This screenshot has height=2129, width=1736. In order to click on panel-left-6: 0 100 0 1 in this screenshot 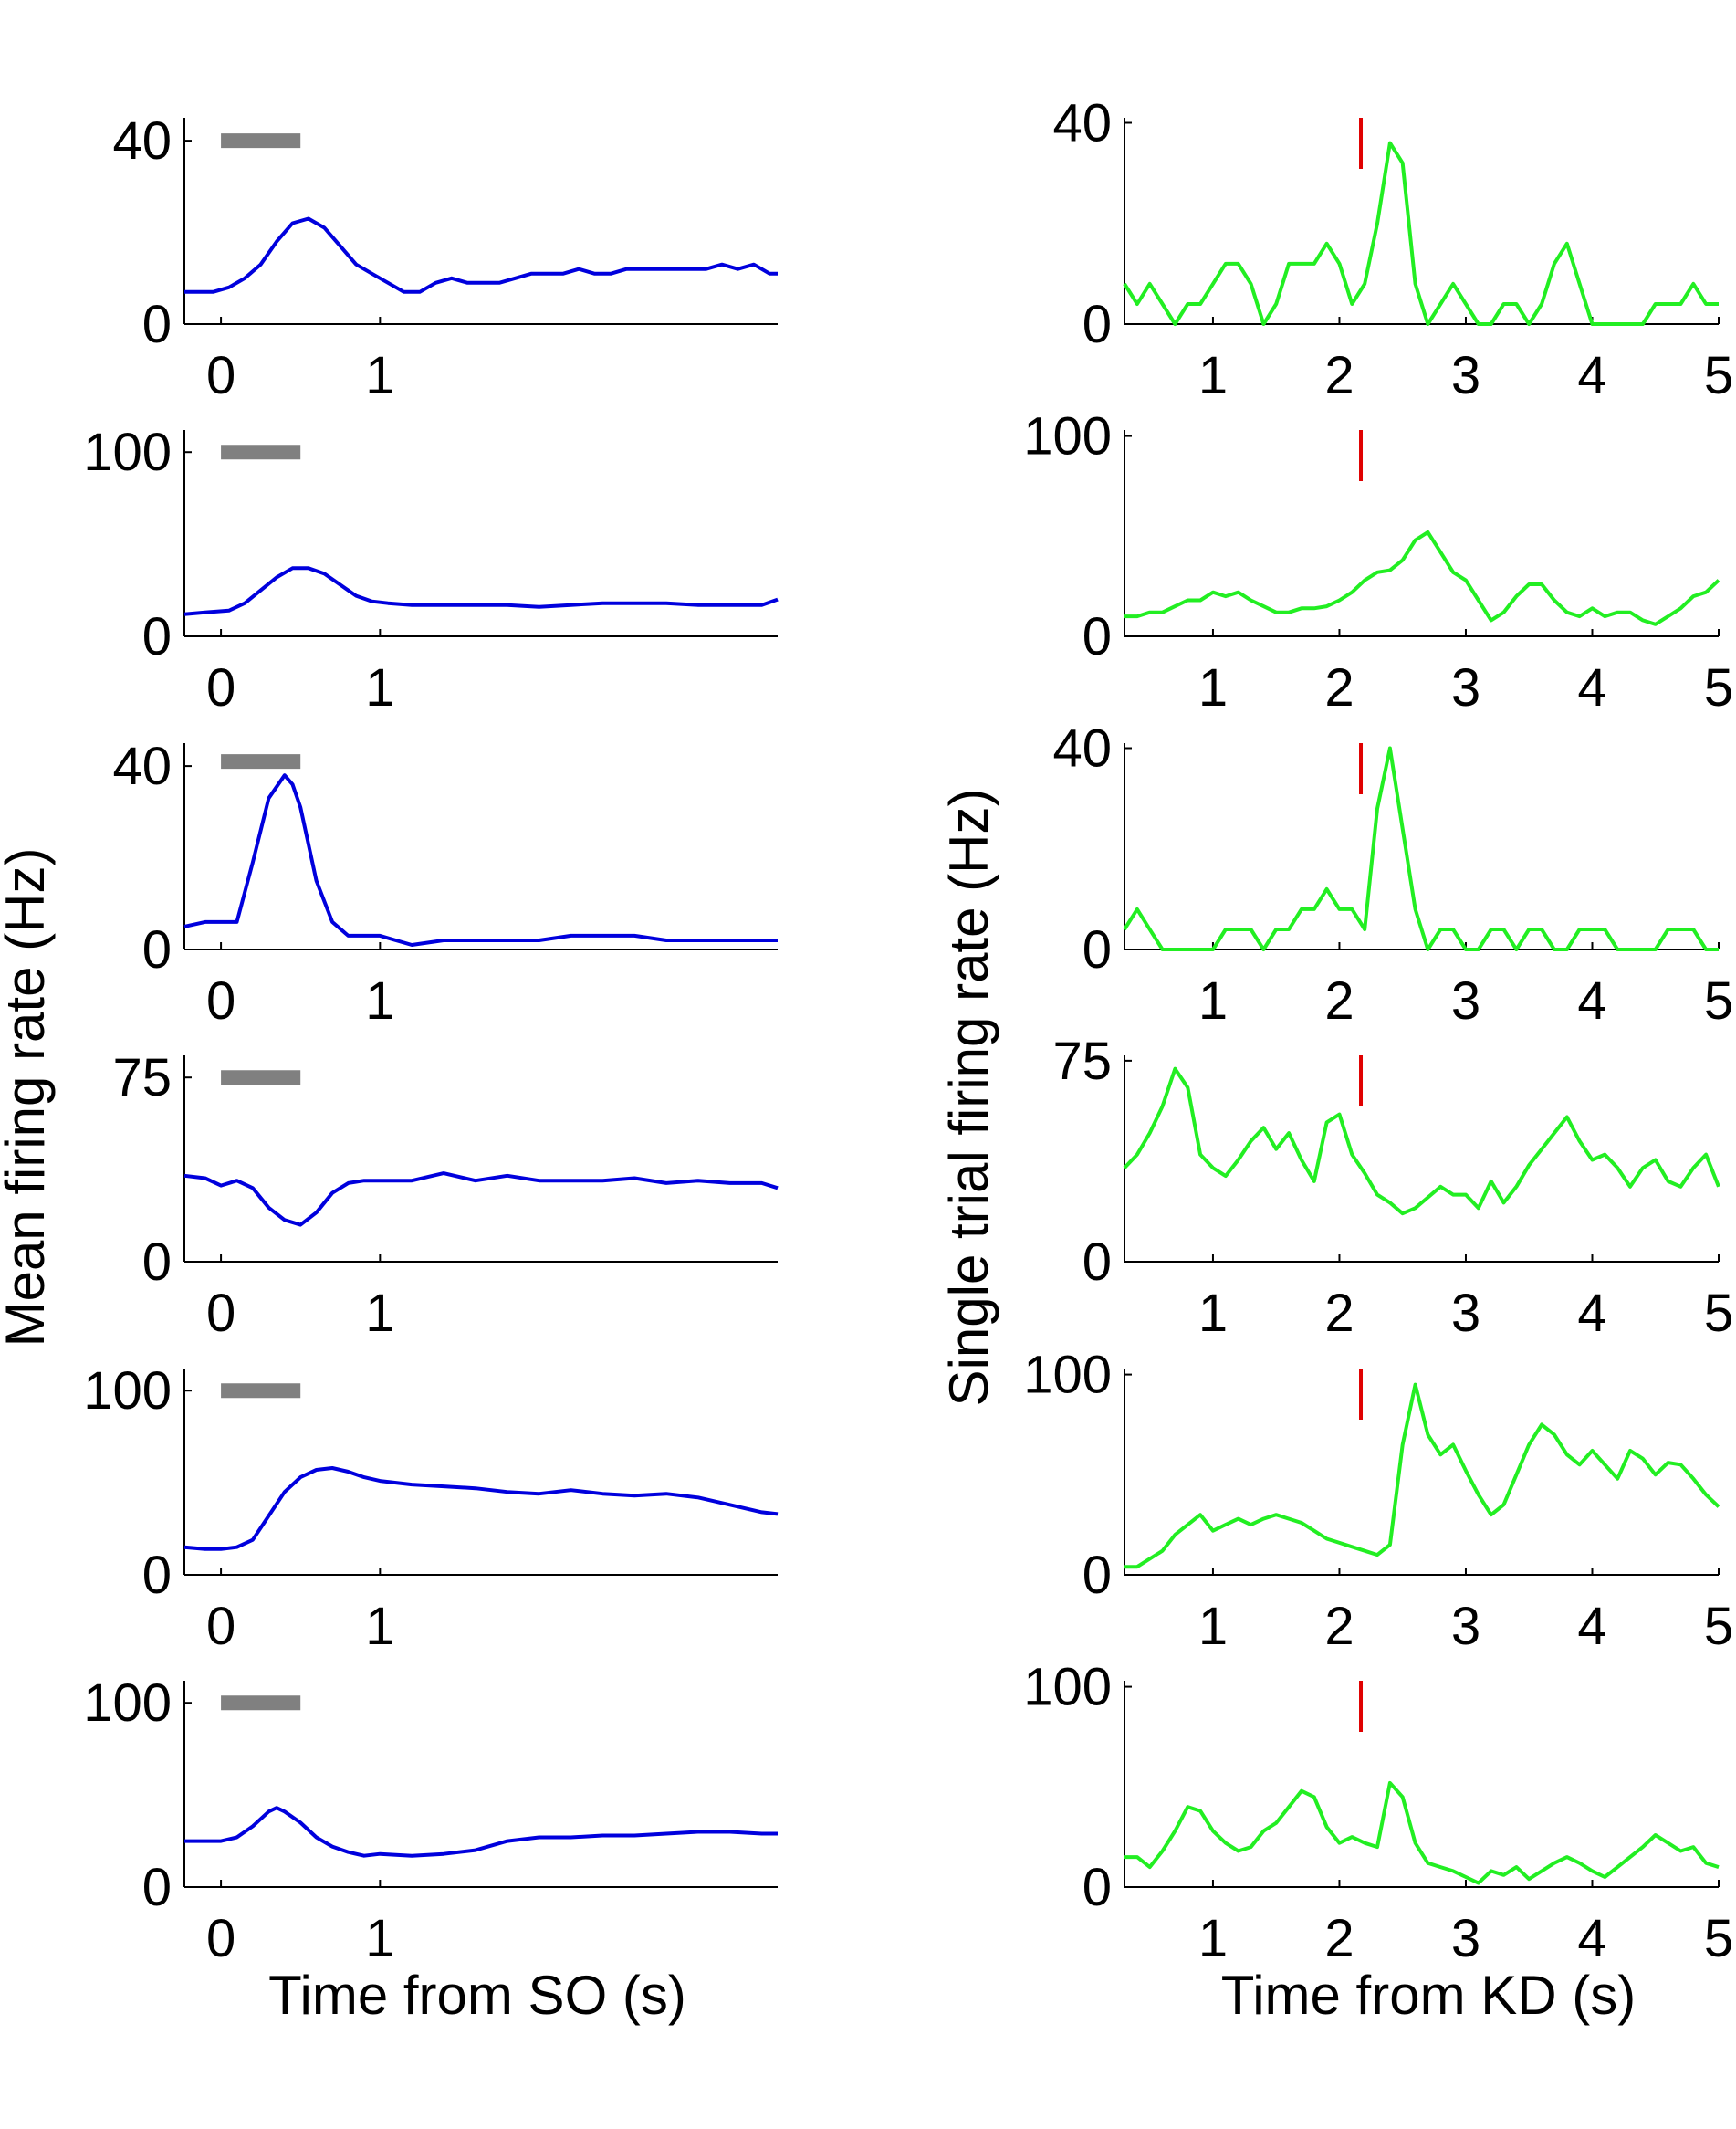, I will do `click(430, 1821)`.